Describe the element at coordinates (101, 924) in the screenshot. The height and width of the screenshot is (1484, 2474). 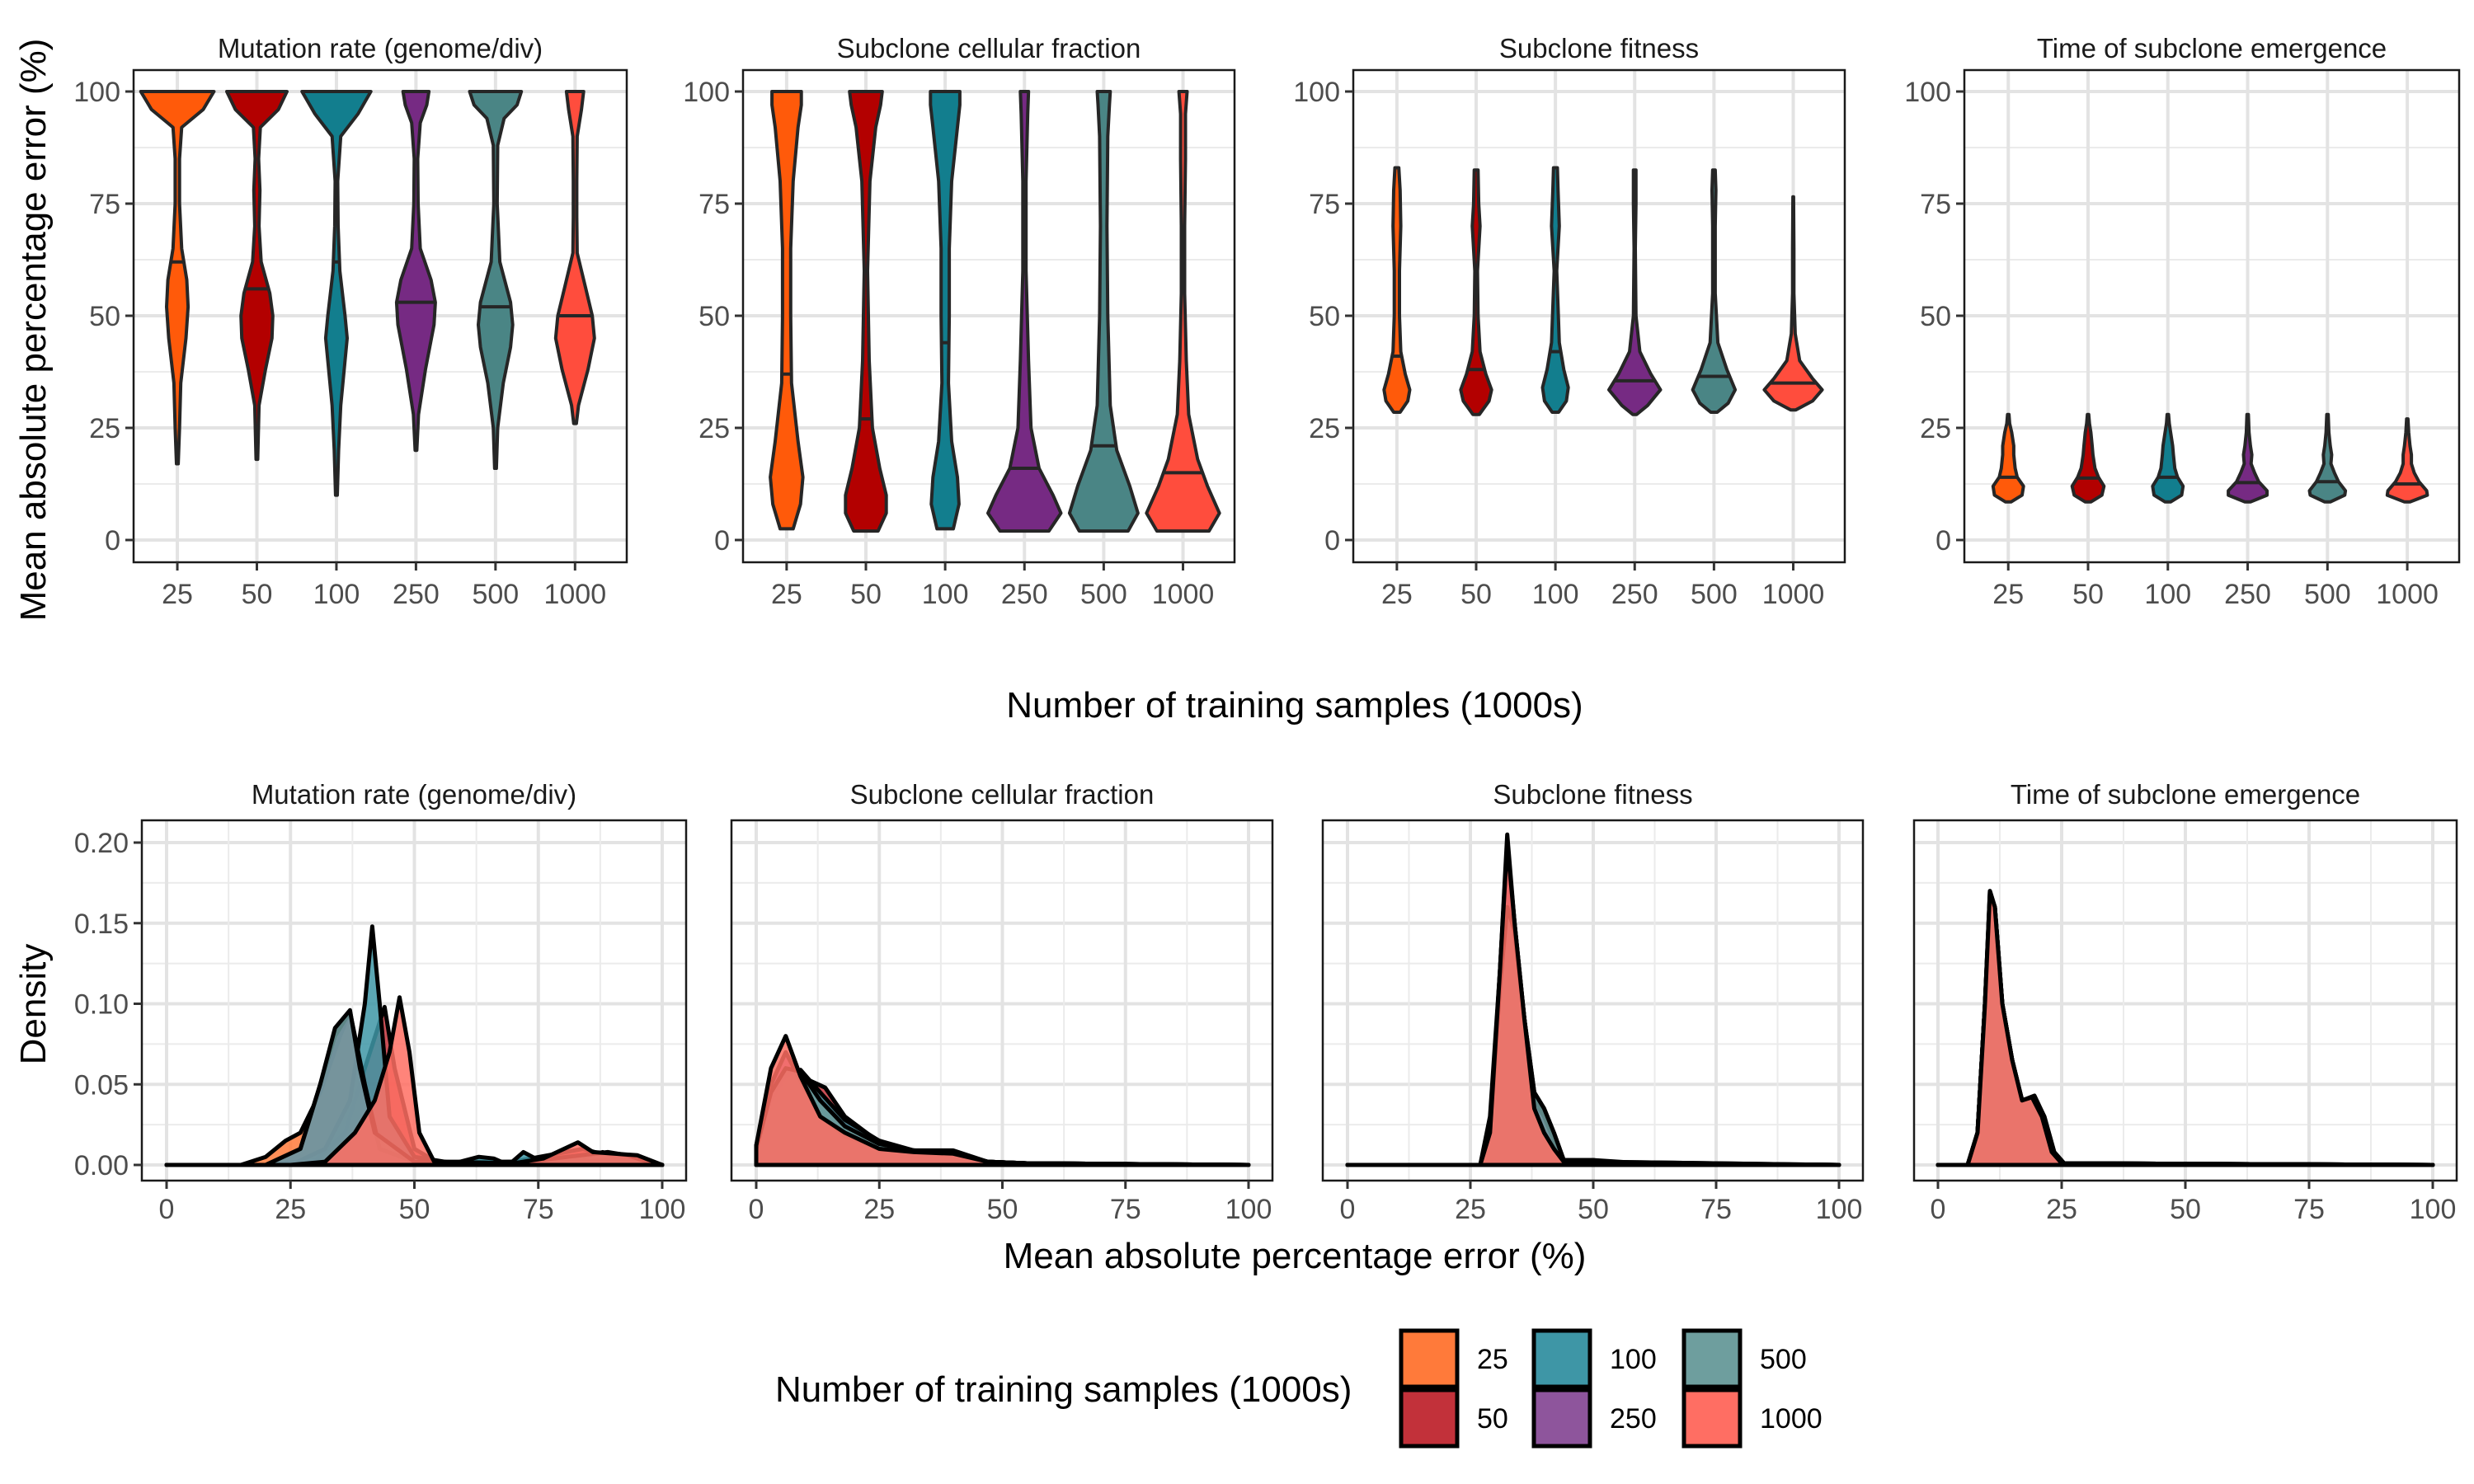
I see `y-tick-label: 0.15` at that location.